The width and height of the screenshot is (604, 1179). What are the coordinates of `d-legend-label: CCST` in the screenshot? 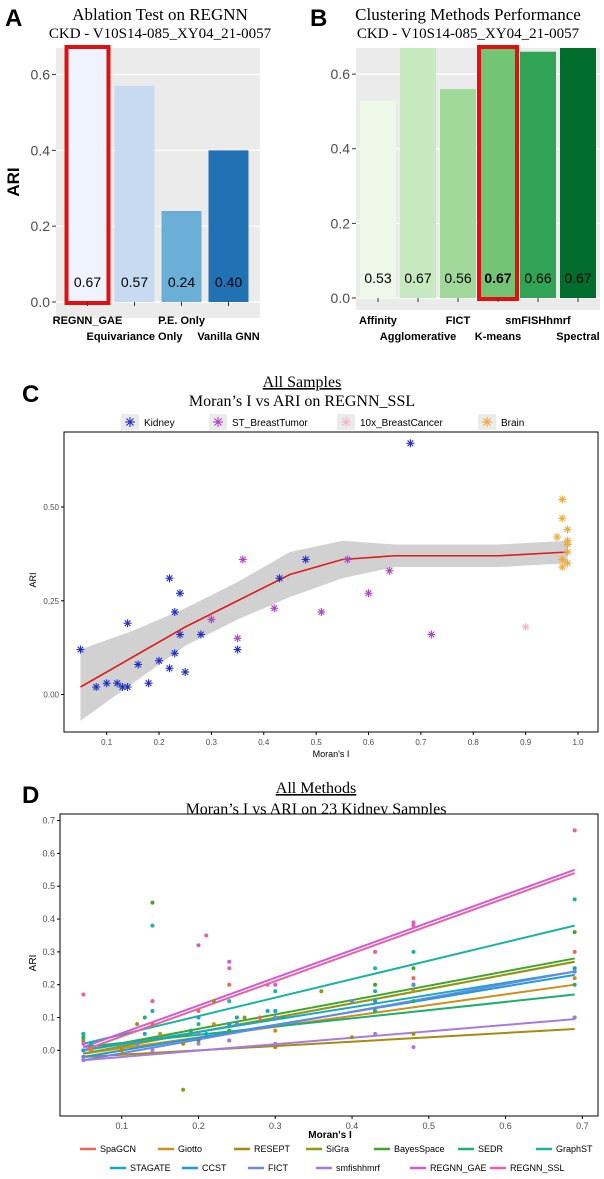 It's located at (214, 1168).